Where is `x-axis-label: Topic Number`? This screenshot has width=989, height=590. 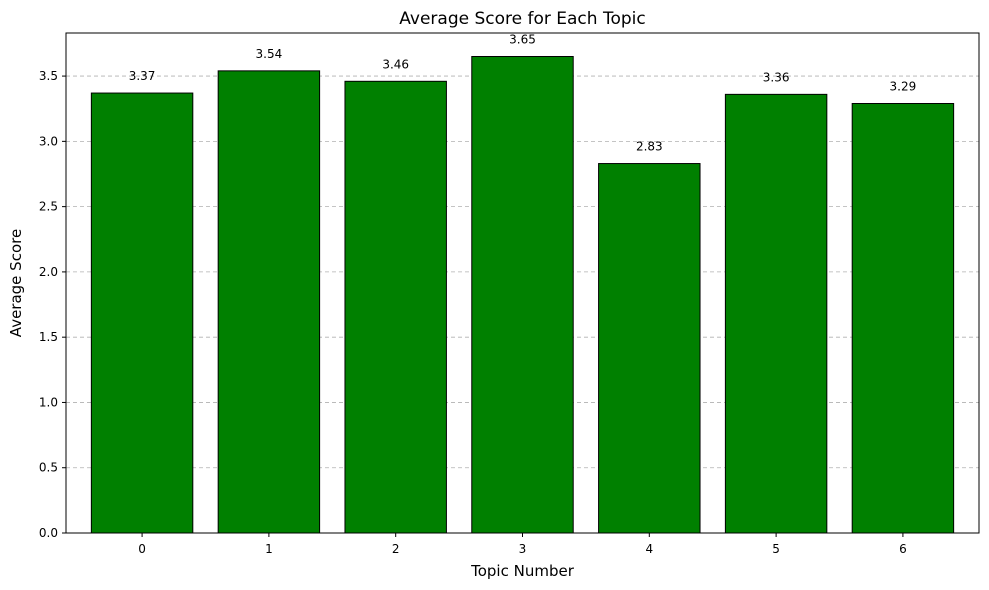
x-axis-label: Topic Number is located at coordinates (522, 571).